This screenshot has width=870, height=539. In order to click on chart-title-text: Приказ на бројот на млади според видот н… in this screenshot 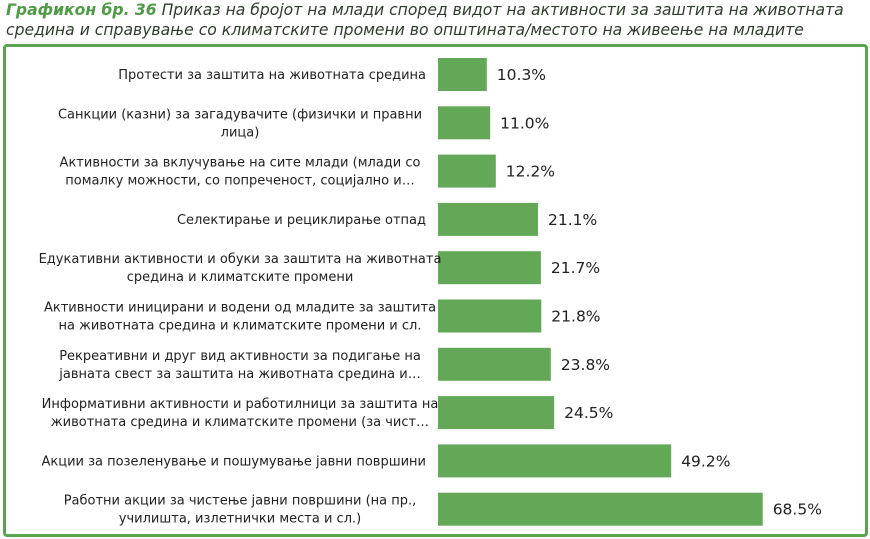, I will do `click(425, 20)`.